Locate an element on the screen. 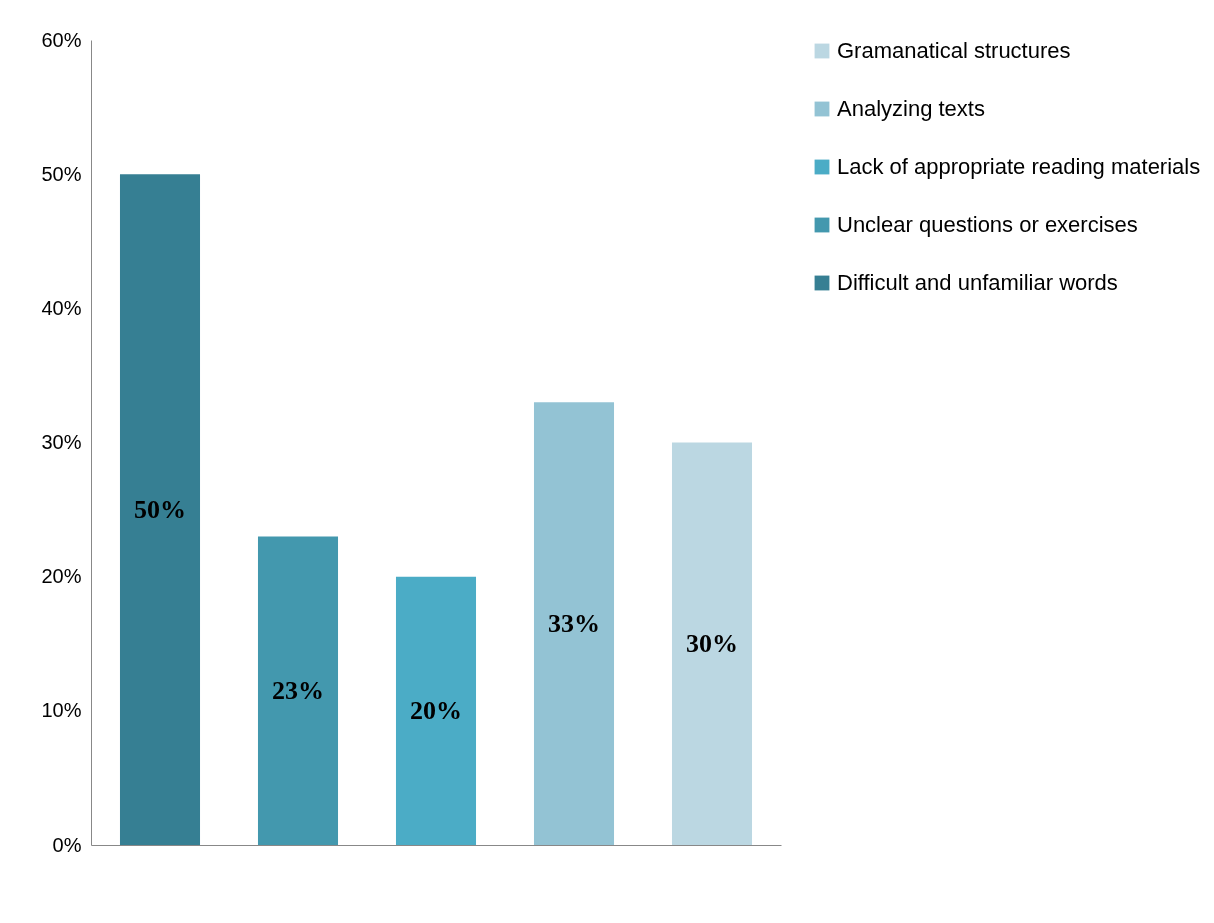  y-tick-label: 10% is located at coordinates (61, 710).